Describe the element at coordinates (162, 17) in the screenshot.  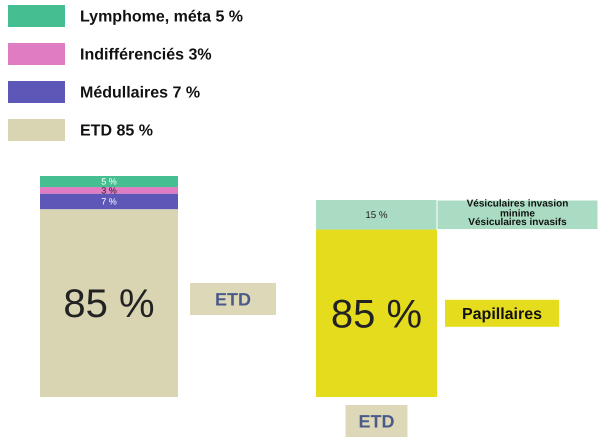
I see `legend-label: Lymphome, méta 5 %` at that location.